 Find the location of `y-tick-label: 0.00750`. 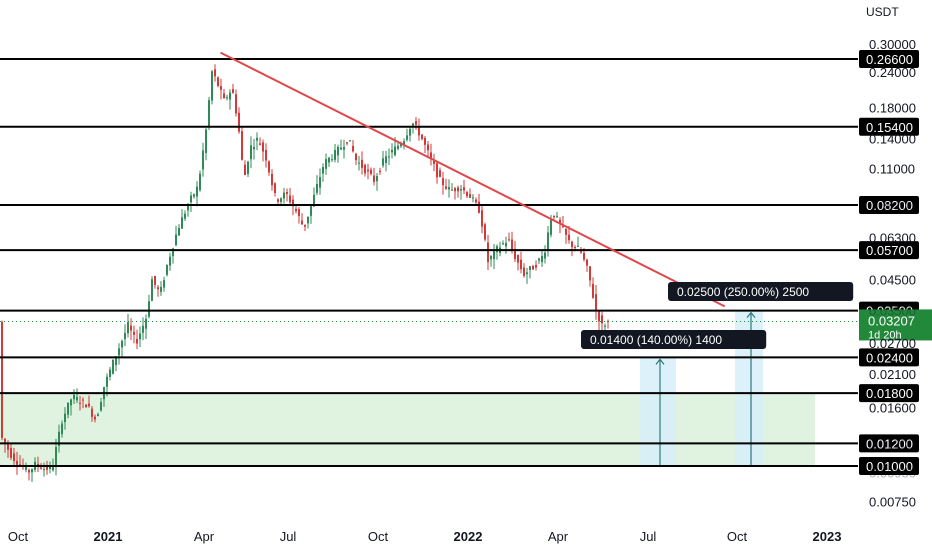

y-tick-label: 0.00750 is located at coordinates (892, 502).